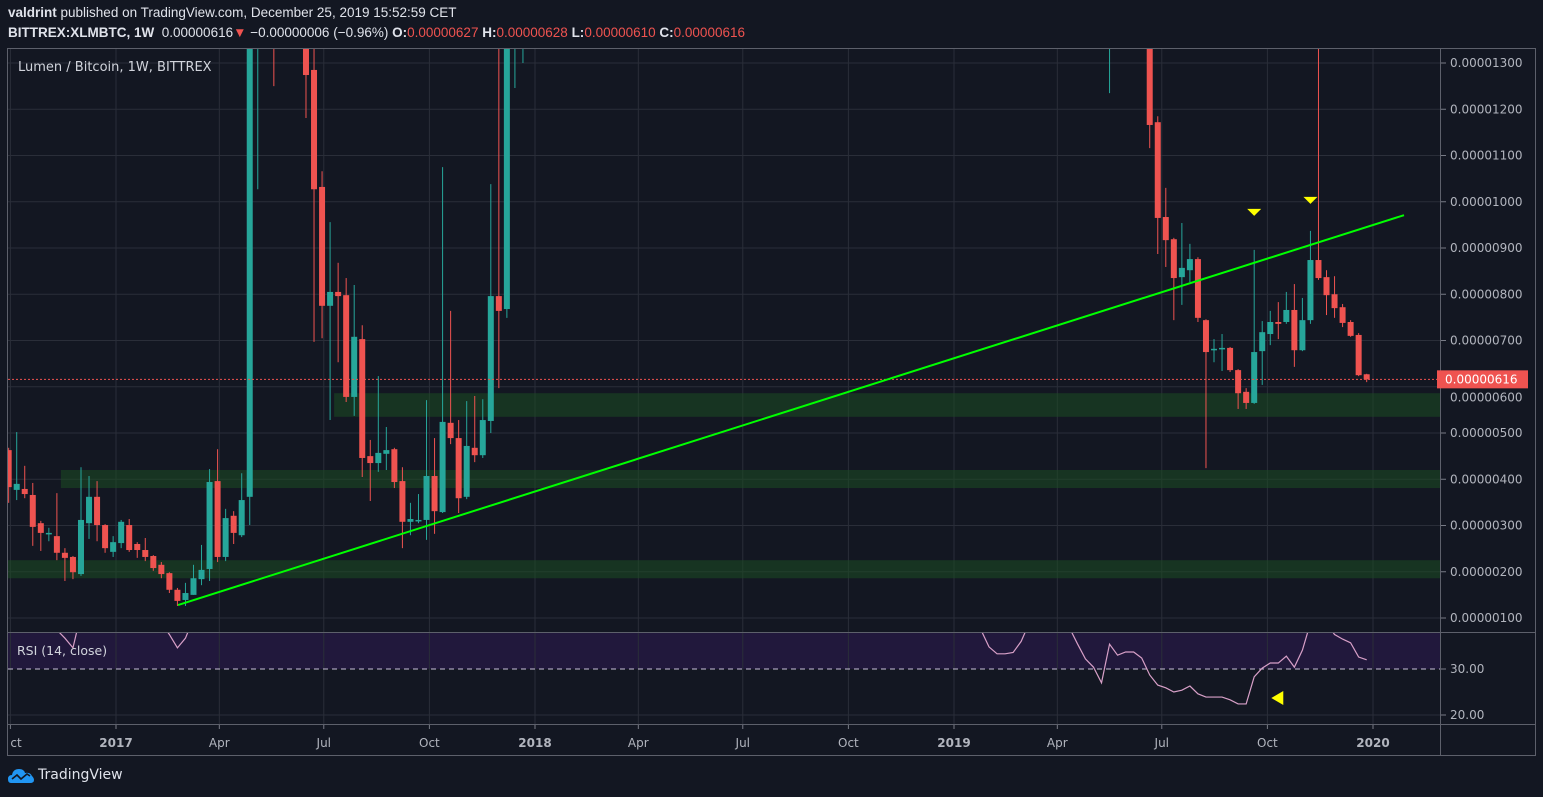 This screenshot has width=1543, height=797. I want to click on series-legend: Lumen / Bitcoin, 1W, BITTREX, so click(115, 67).